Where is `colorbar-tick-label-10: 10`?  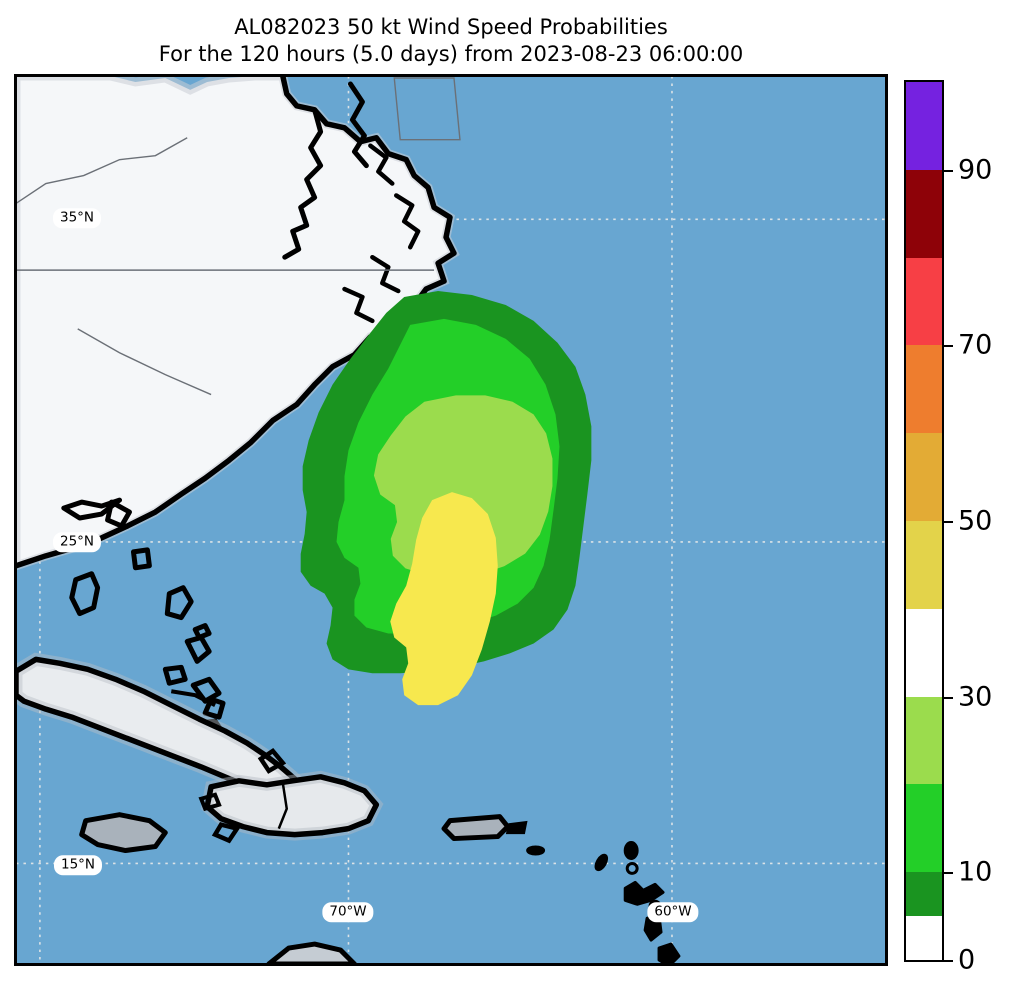 colorbar-tick-label-10: 10 is located at coordinates (975, 872).